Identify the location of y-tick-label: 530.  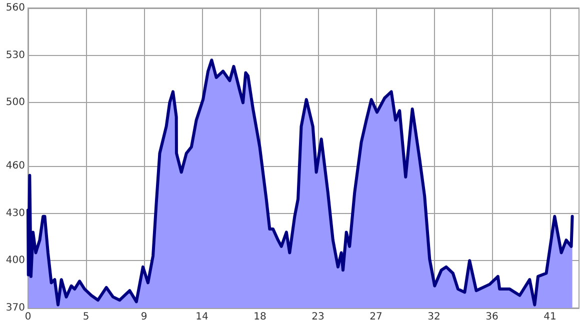
(15, 55).